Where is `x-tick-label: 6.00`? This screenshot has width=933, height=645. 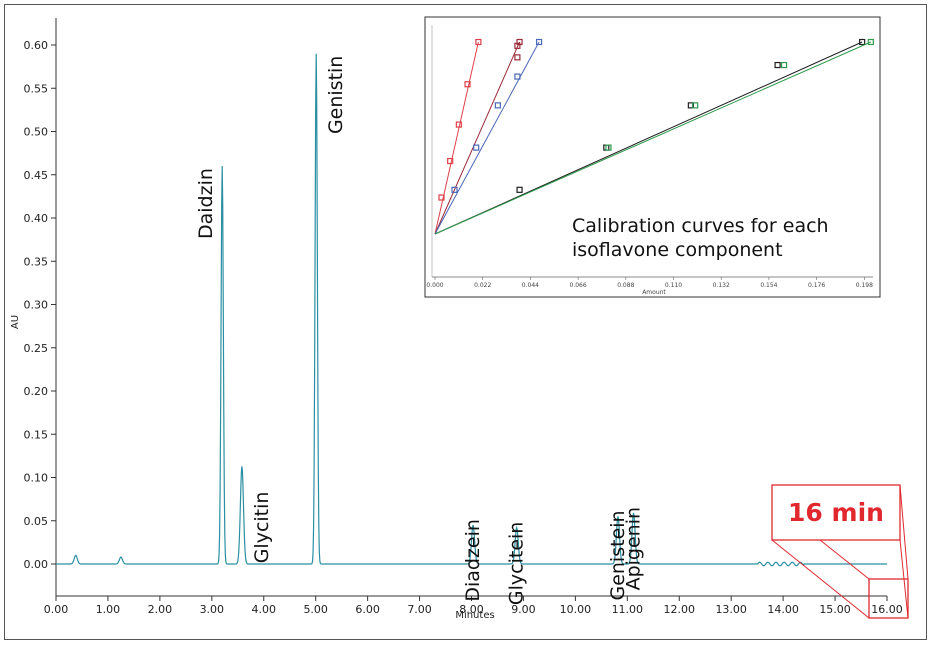
x-tick-label: 6.00 is located at coordinates (367, 609).